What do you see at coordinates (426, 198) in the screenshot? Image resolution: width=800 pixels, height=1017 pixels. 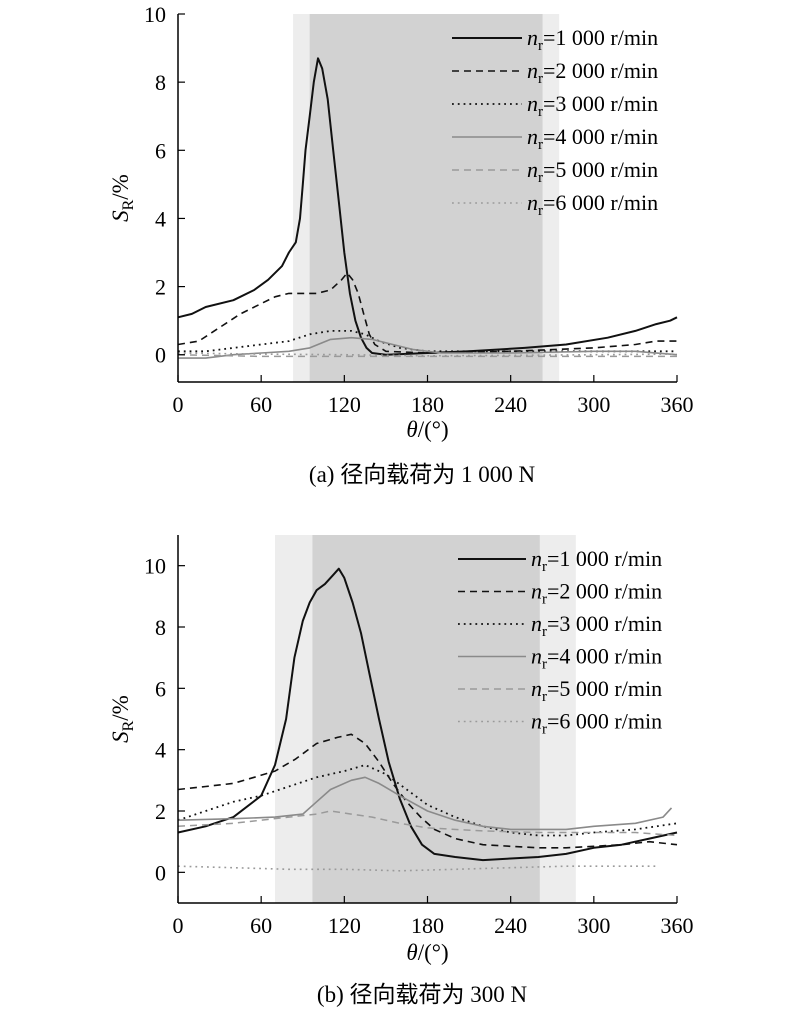 I see `shaded-band-dark` at bounding box center [426, 198].